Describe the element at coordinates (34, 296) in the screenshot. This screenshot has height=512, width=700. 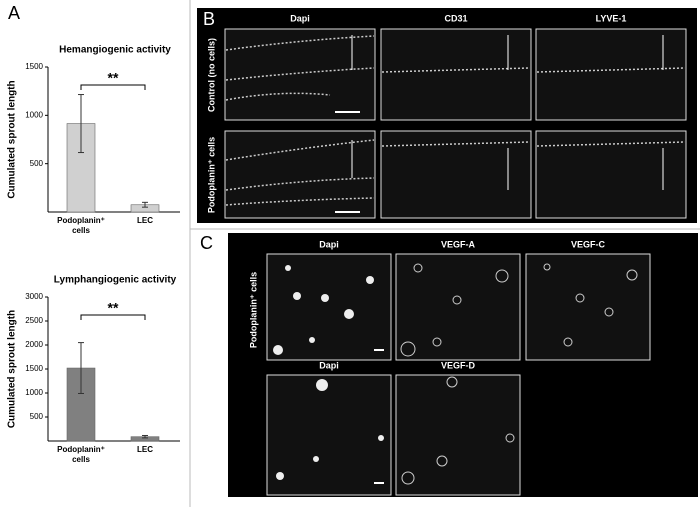
I see `y-tick-label: 3000` at that location.